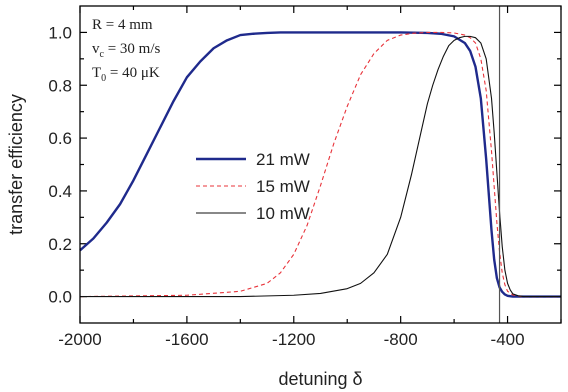 The image size is (568, 392). I want to click on y-tick-label: 1.0, so click(60, 32).